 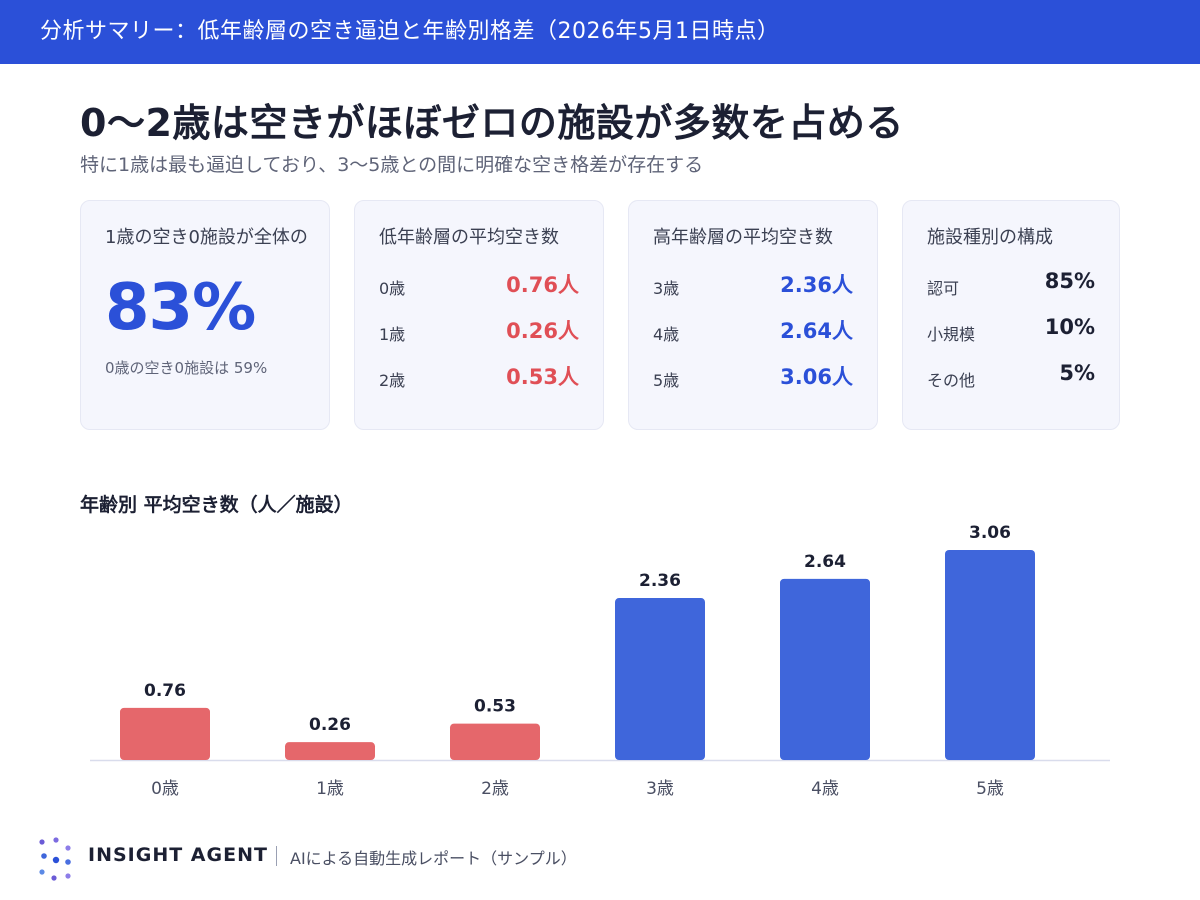 I want to click on row-label: 2歳, so click(x=392, y=380).